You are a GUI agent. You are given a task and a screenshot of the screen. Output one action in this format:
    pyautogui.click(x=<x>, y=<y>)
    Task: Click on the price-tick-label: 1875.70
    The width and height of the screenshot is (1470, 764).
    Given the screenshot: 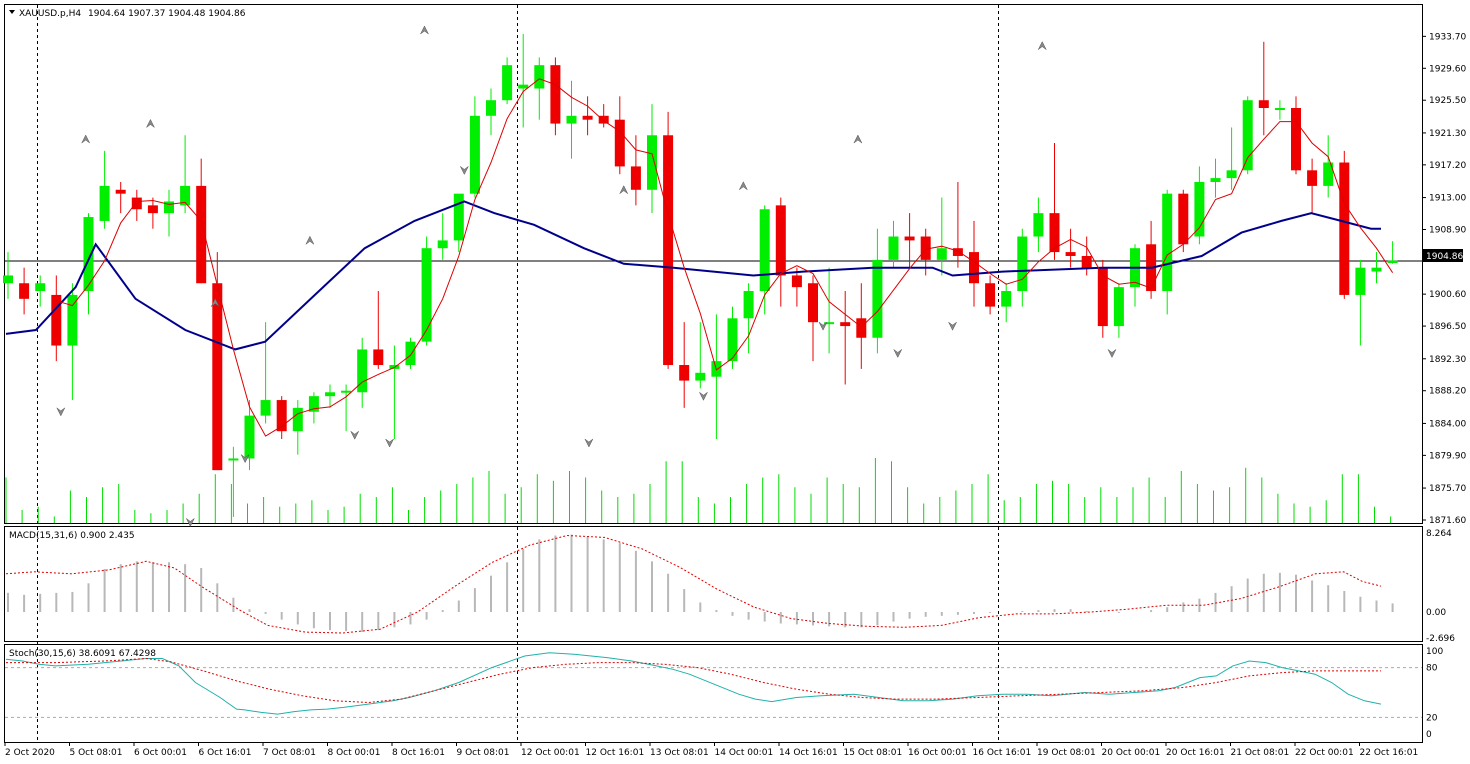 What is the action you would take?
    pyautogui.click(x=1447, y=489)
    